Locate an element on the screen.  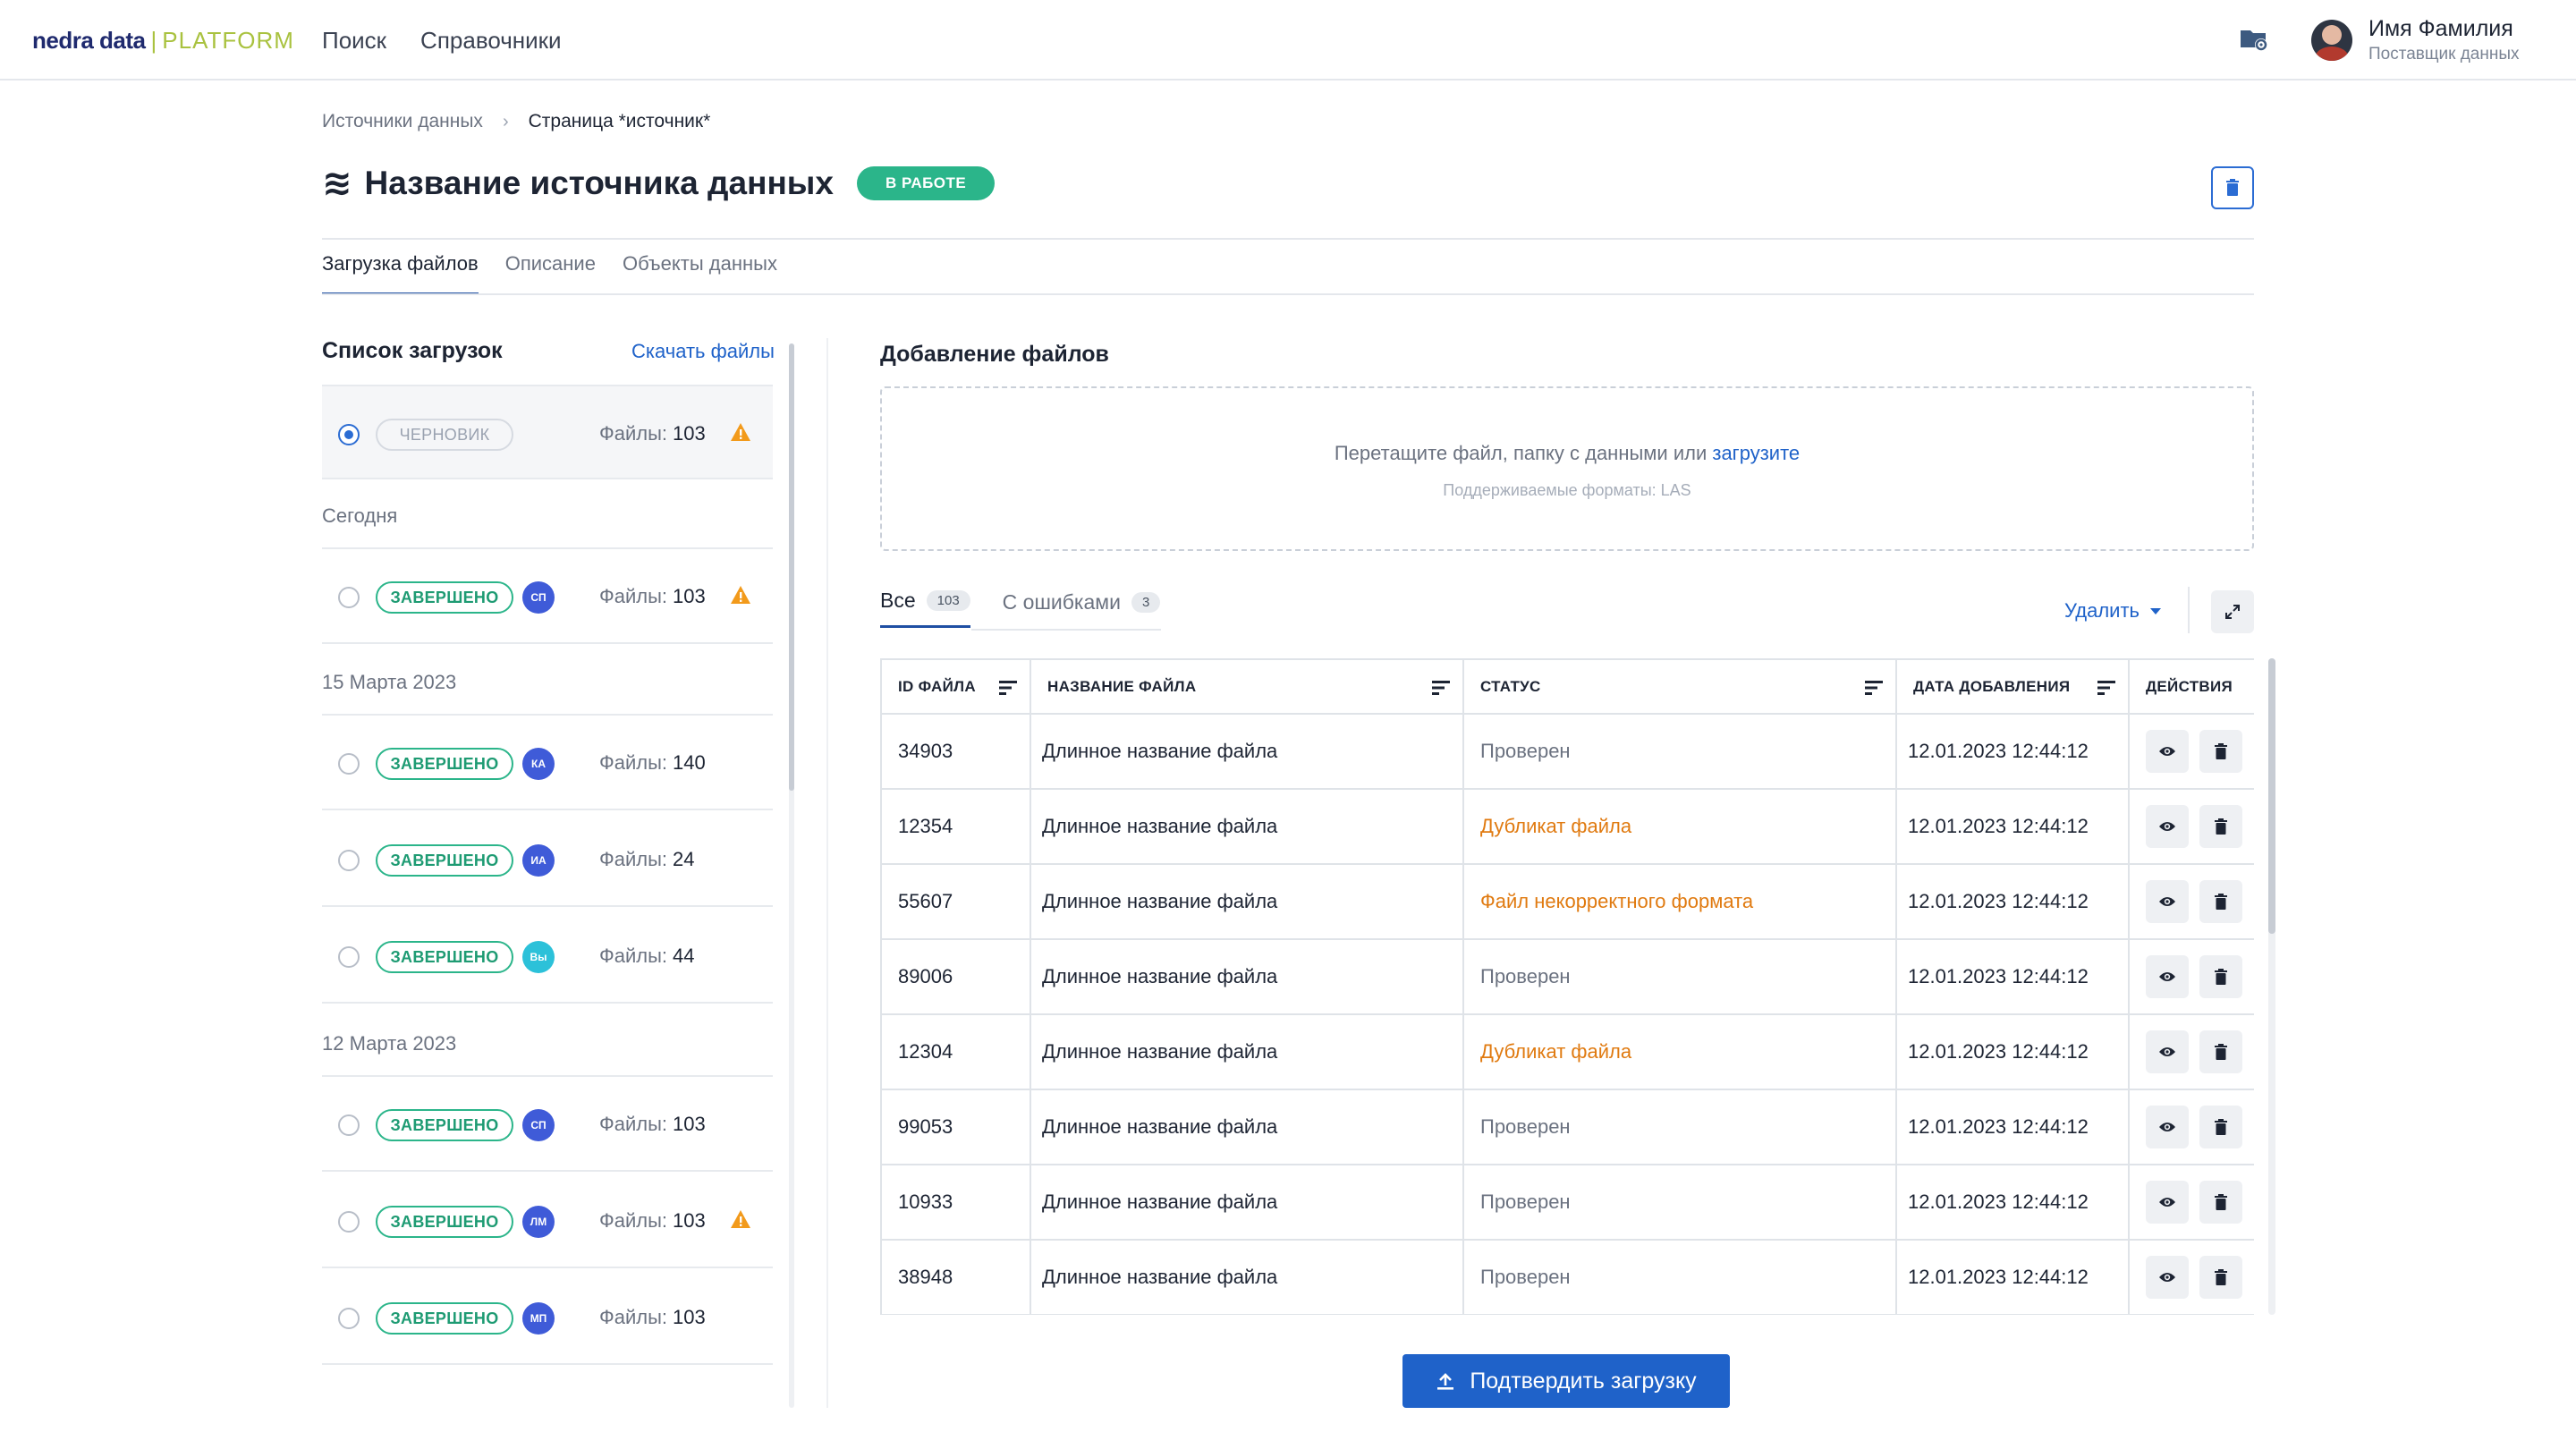
nav-search: Поиск is located at coordinates (354, 40).